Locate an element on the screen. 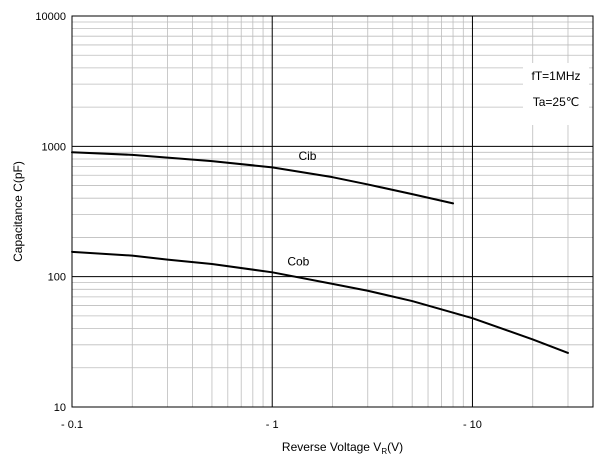 Image resolution: width=606 pixels, height=459 pixels. legend-temperature: Ta=25℃ is located at coordinates (556, 102).